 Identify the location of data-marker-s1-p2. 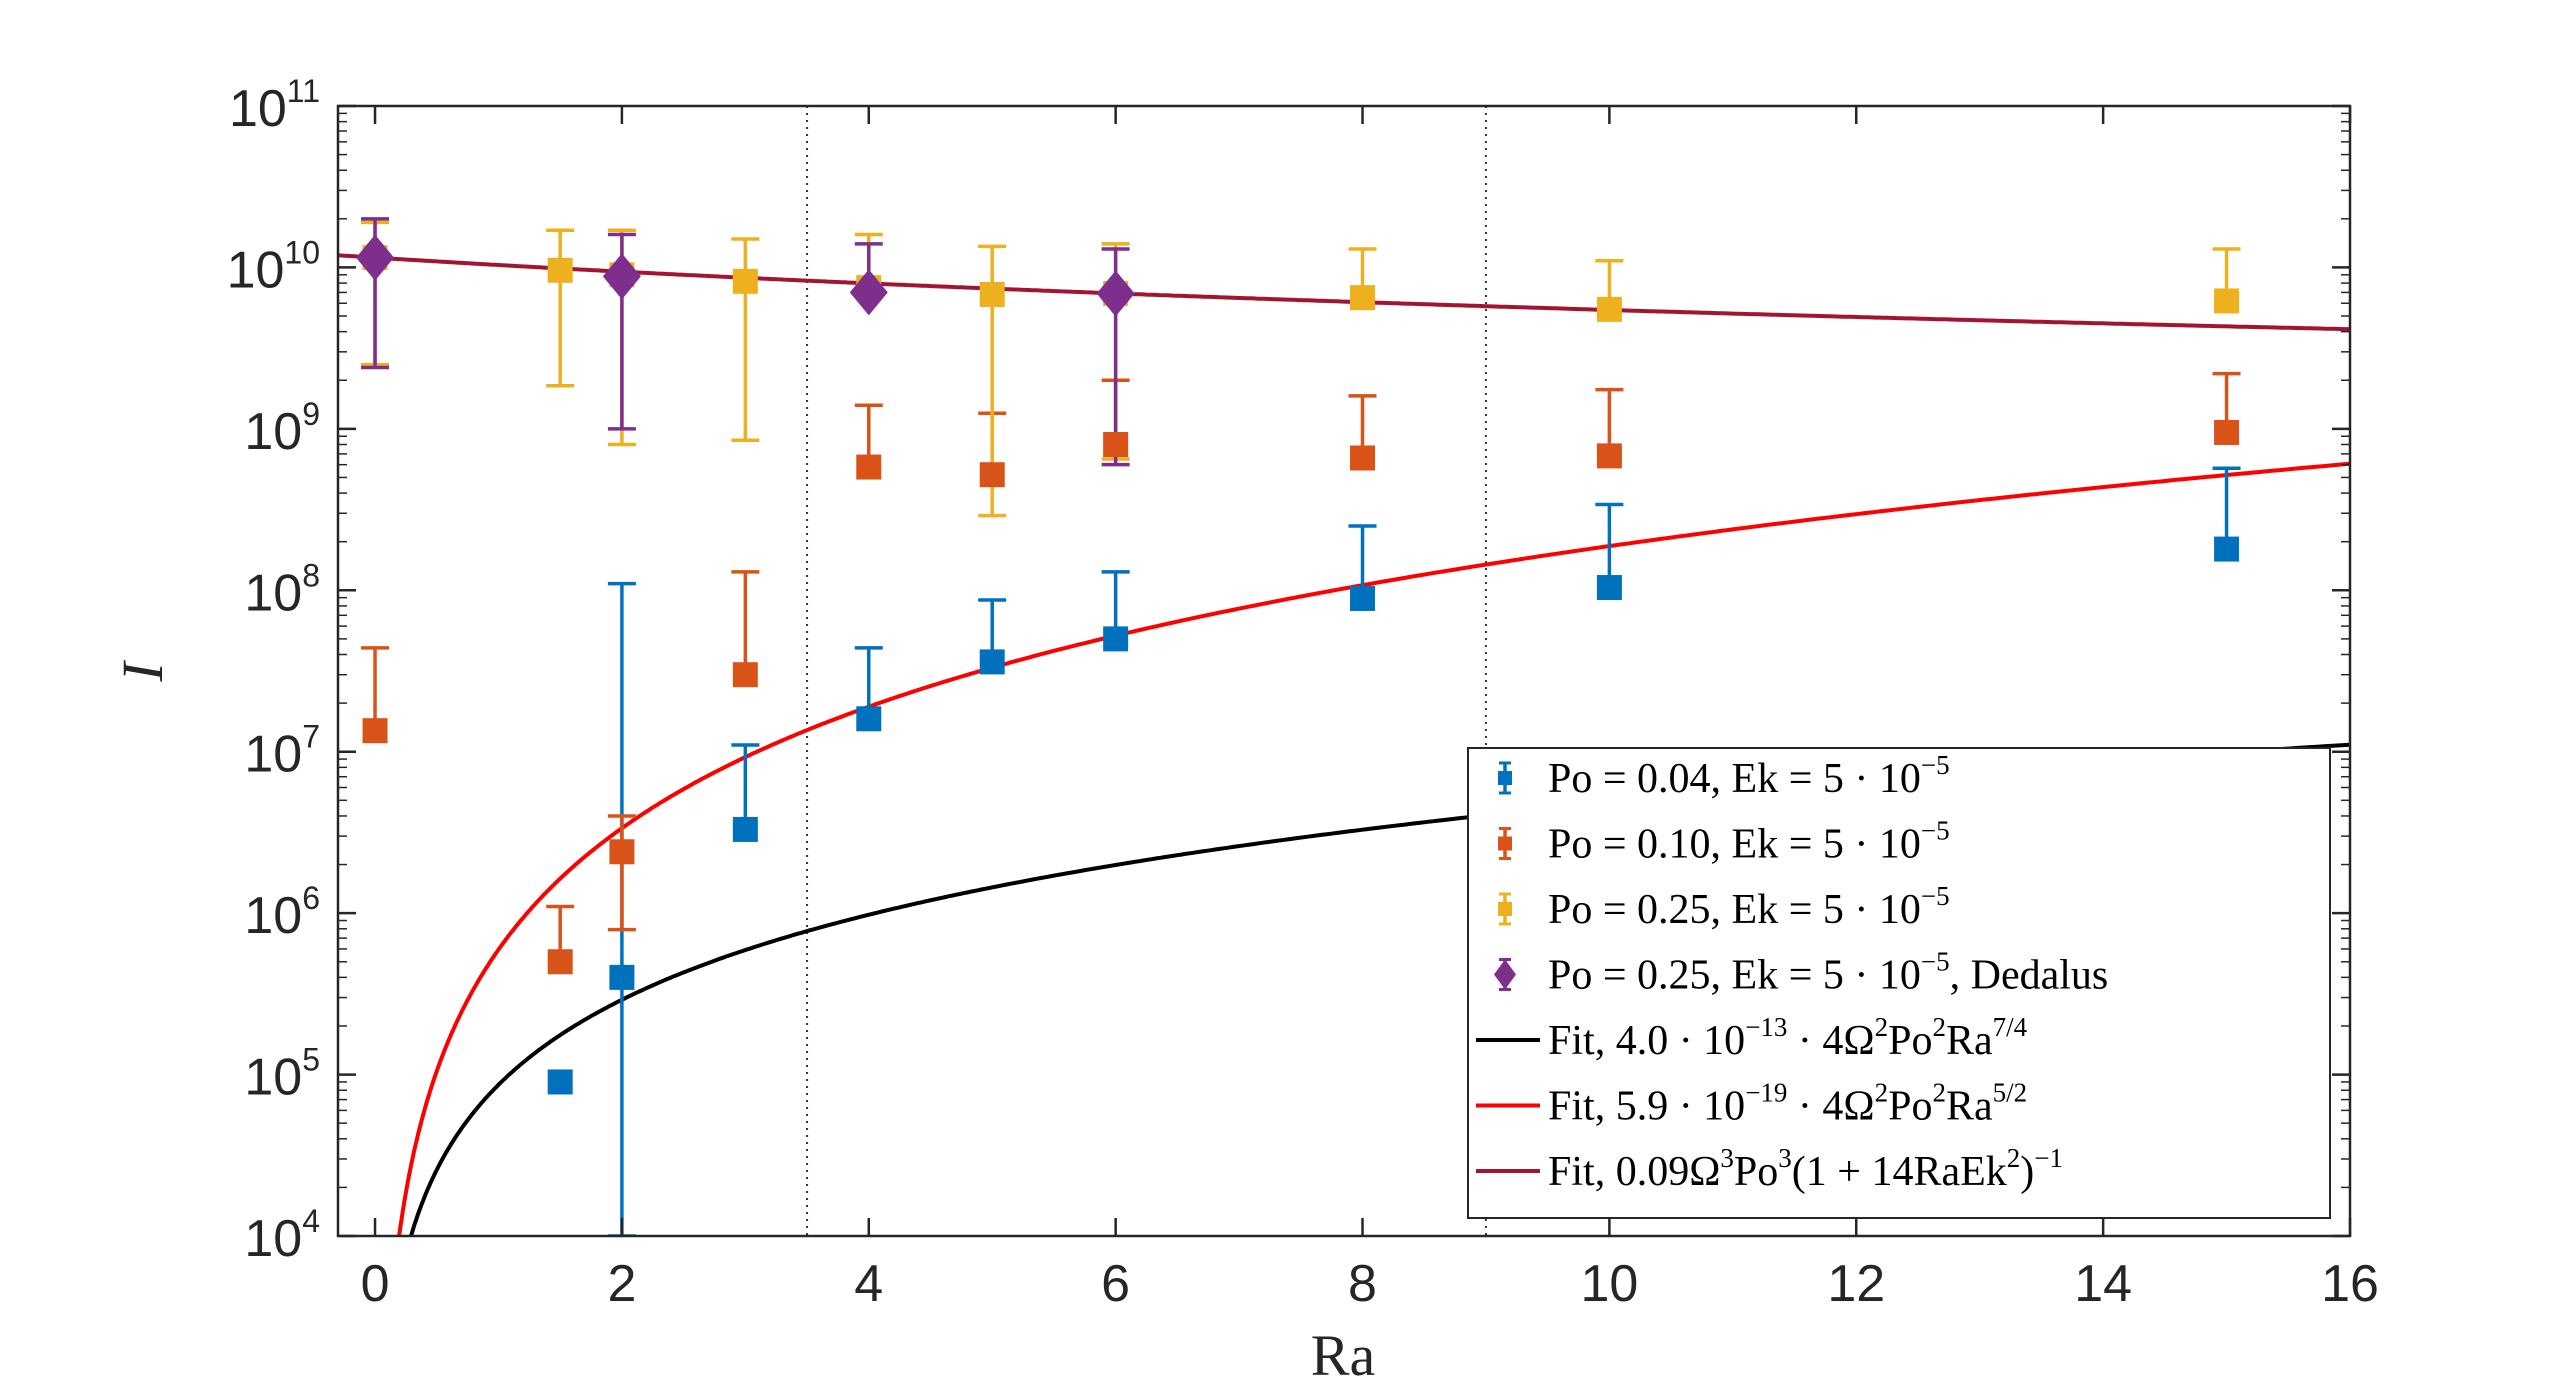
(622, 852).